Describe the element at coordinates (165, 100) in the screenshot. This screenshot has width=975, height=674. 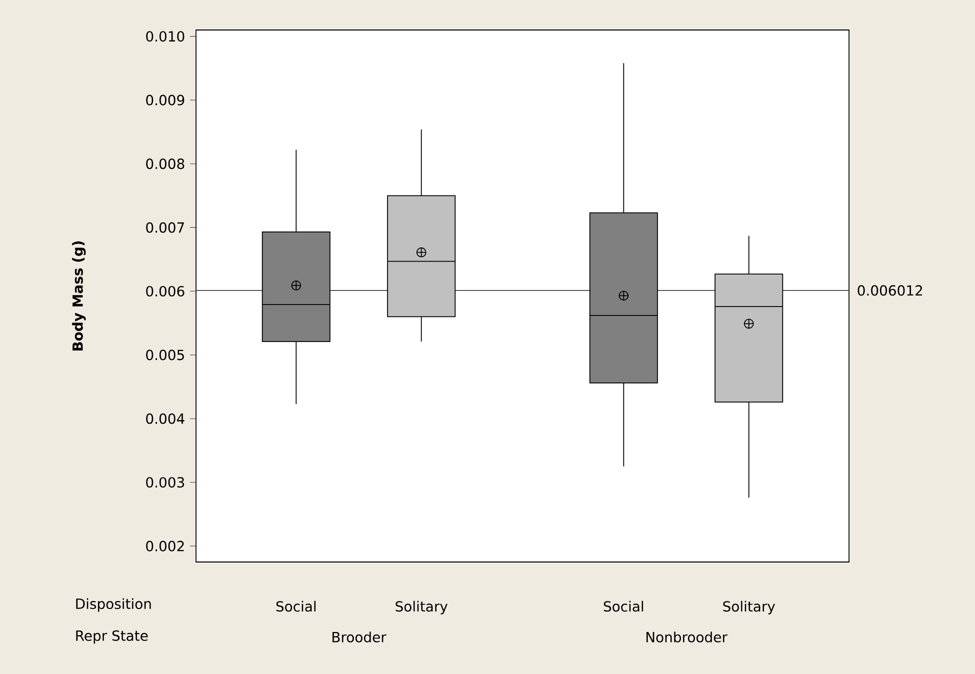
I see `y-tick-label: 0.009` at that location.